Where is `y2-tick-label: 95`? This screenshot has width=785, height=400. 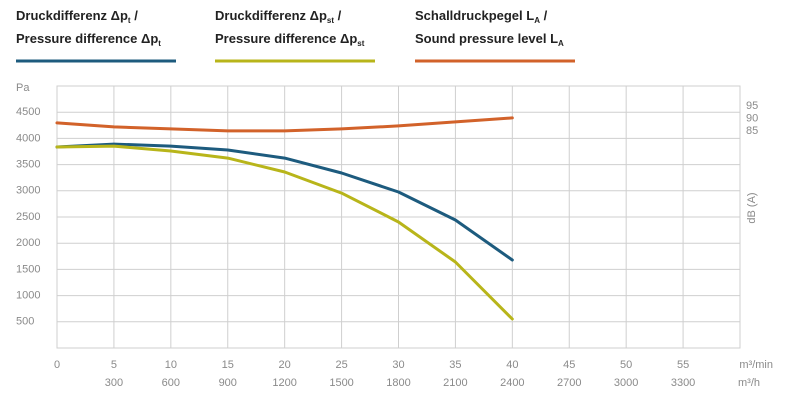
y2-tick-label: 95 is located at coordinates (752, 106).